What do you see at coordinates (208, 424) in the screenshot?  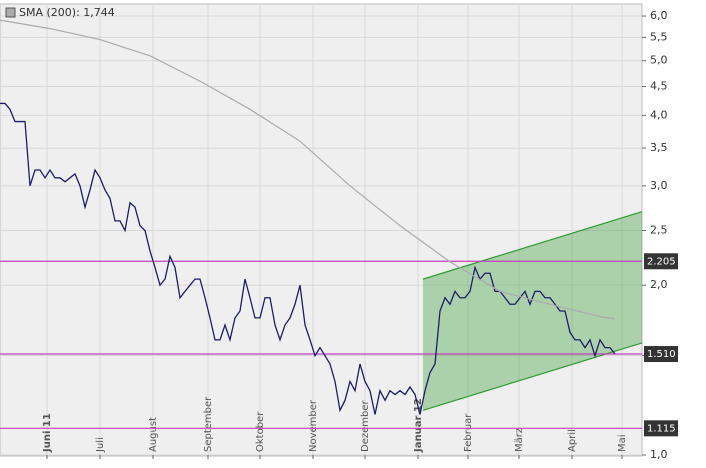 I see `x-tick-label: September` at bounding box center [208, 424].